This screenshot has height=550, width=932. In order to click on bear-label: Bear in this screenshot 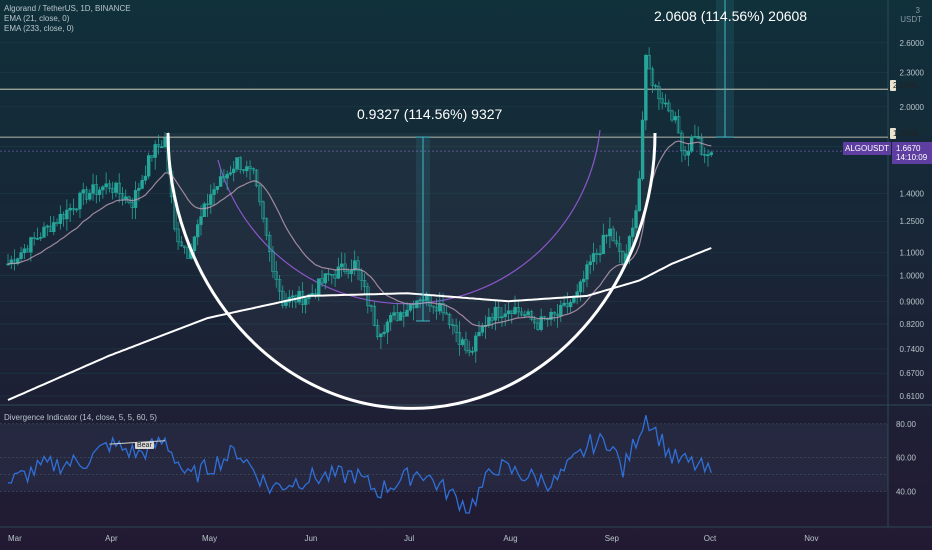, I will do `click(144, 445)`.